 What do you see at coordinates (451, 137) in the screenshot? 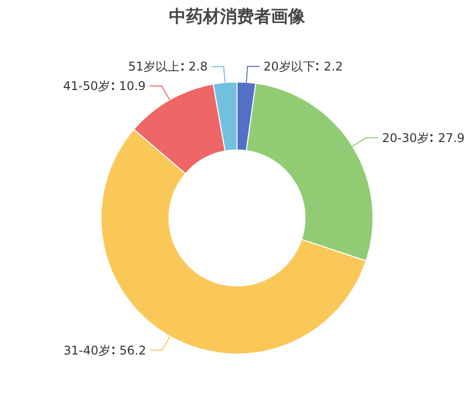
I see `data-label: 27.9` at bounding box center [451, 137].